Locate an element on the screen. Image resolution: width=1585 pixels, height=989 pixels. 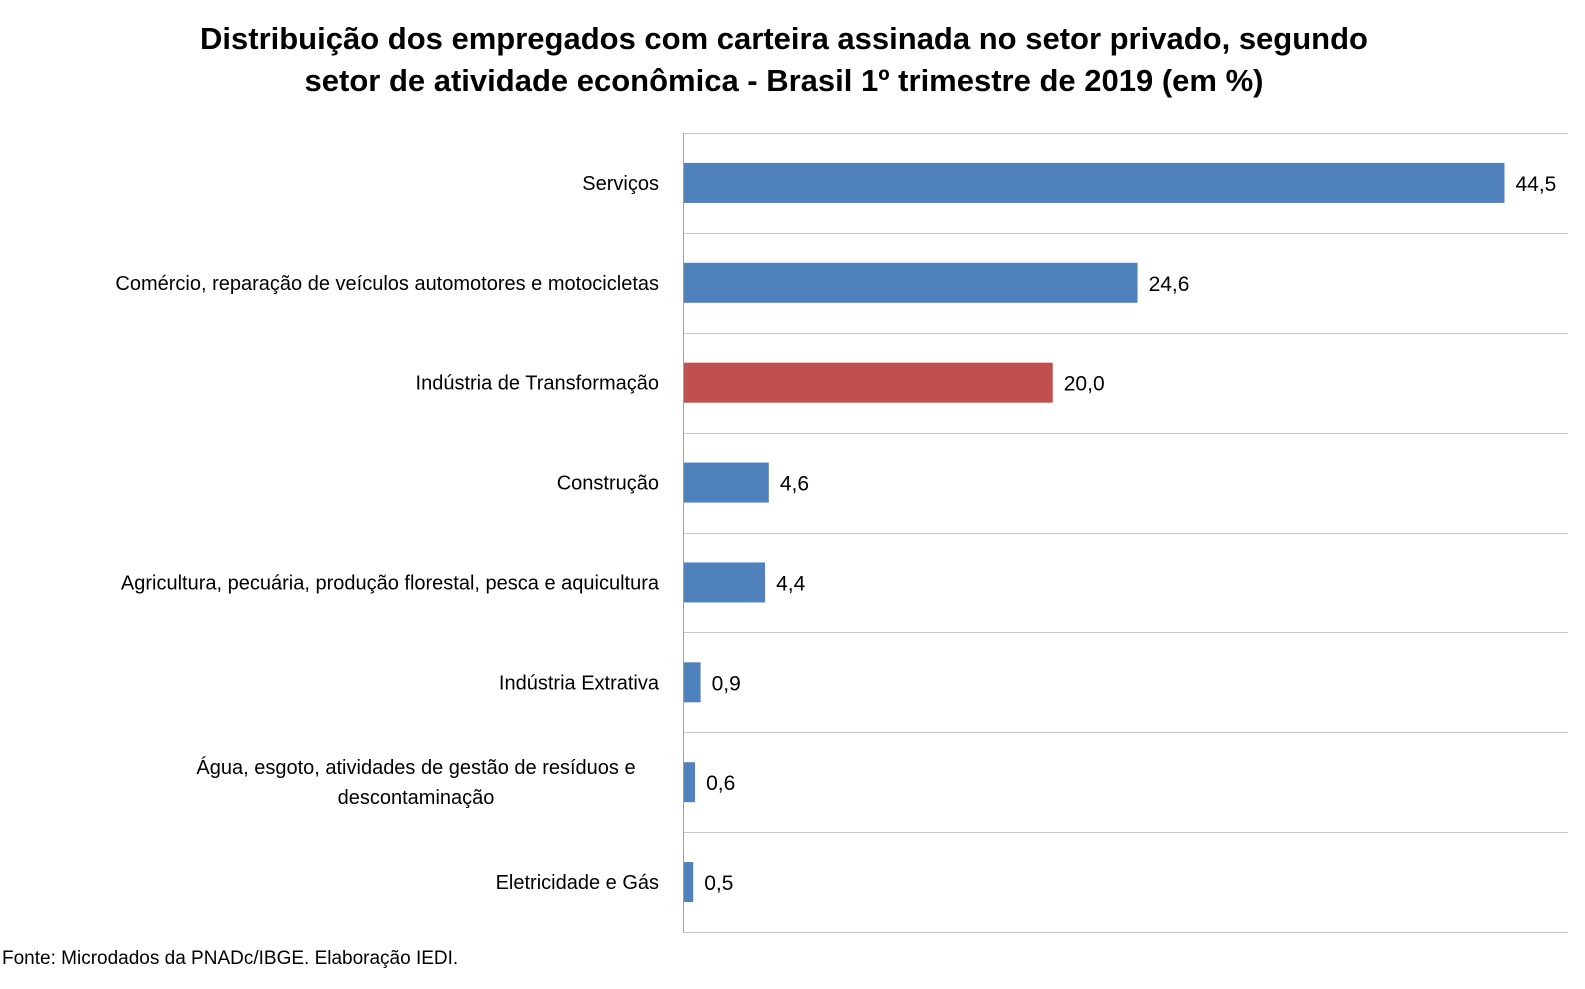
category-label-line: Indústria Extrativa is located at coordinates (579, 683).